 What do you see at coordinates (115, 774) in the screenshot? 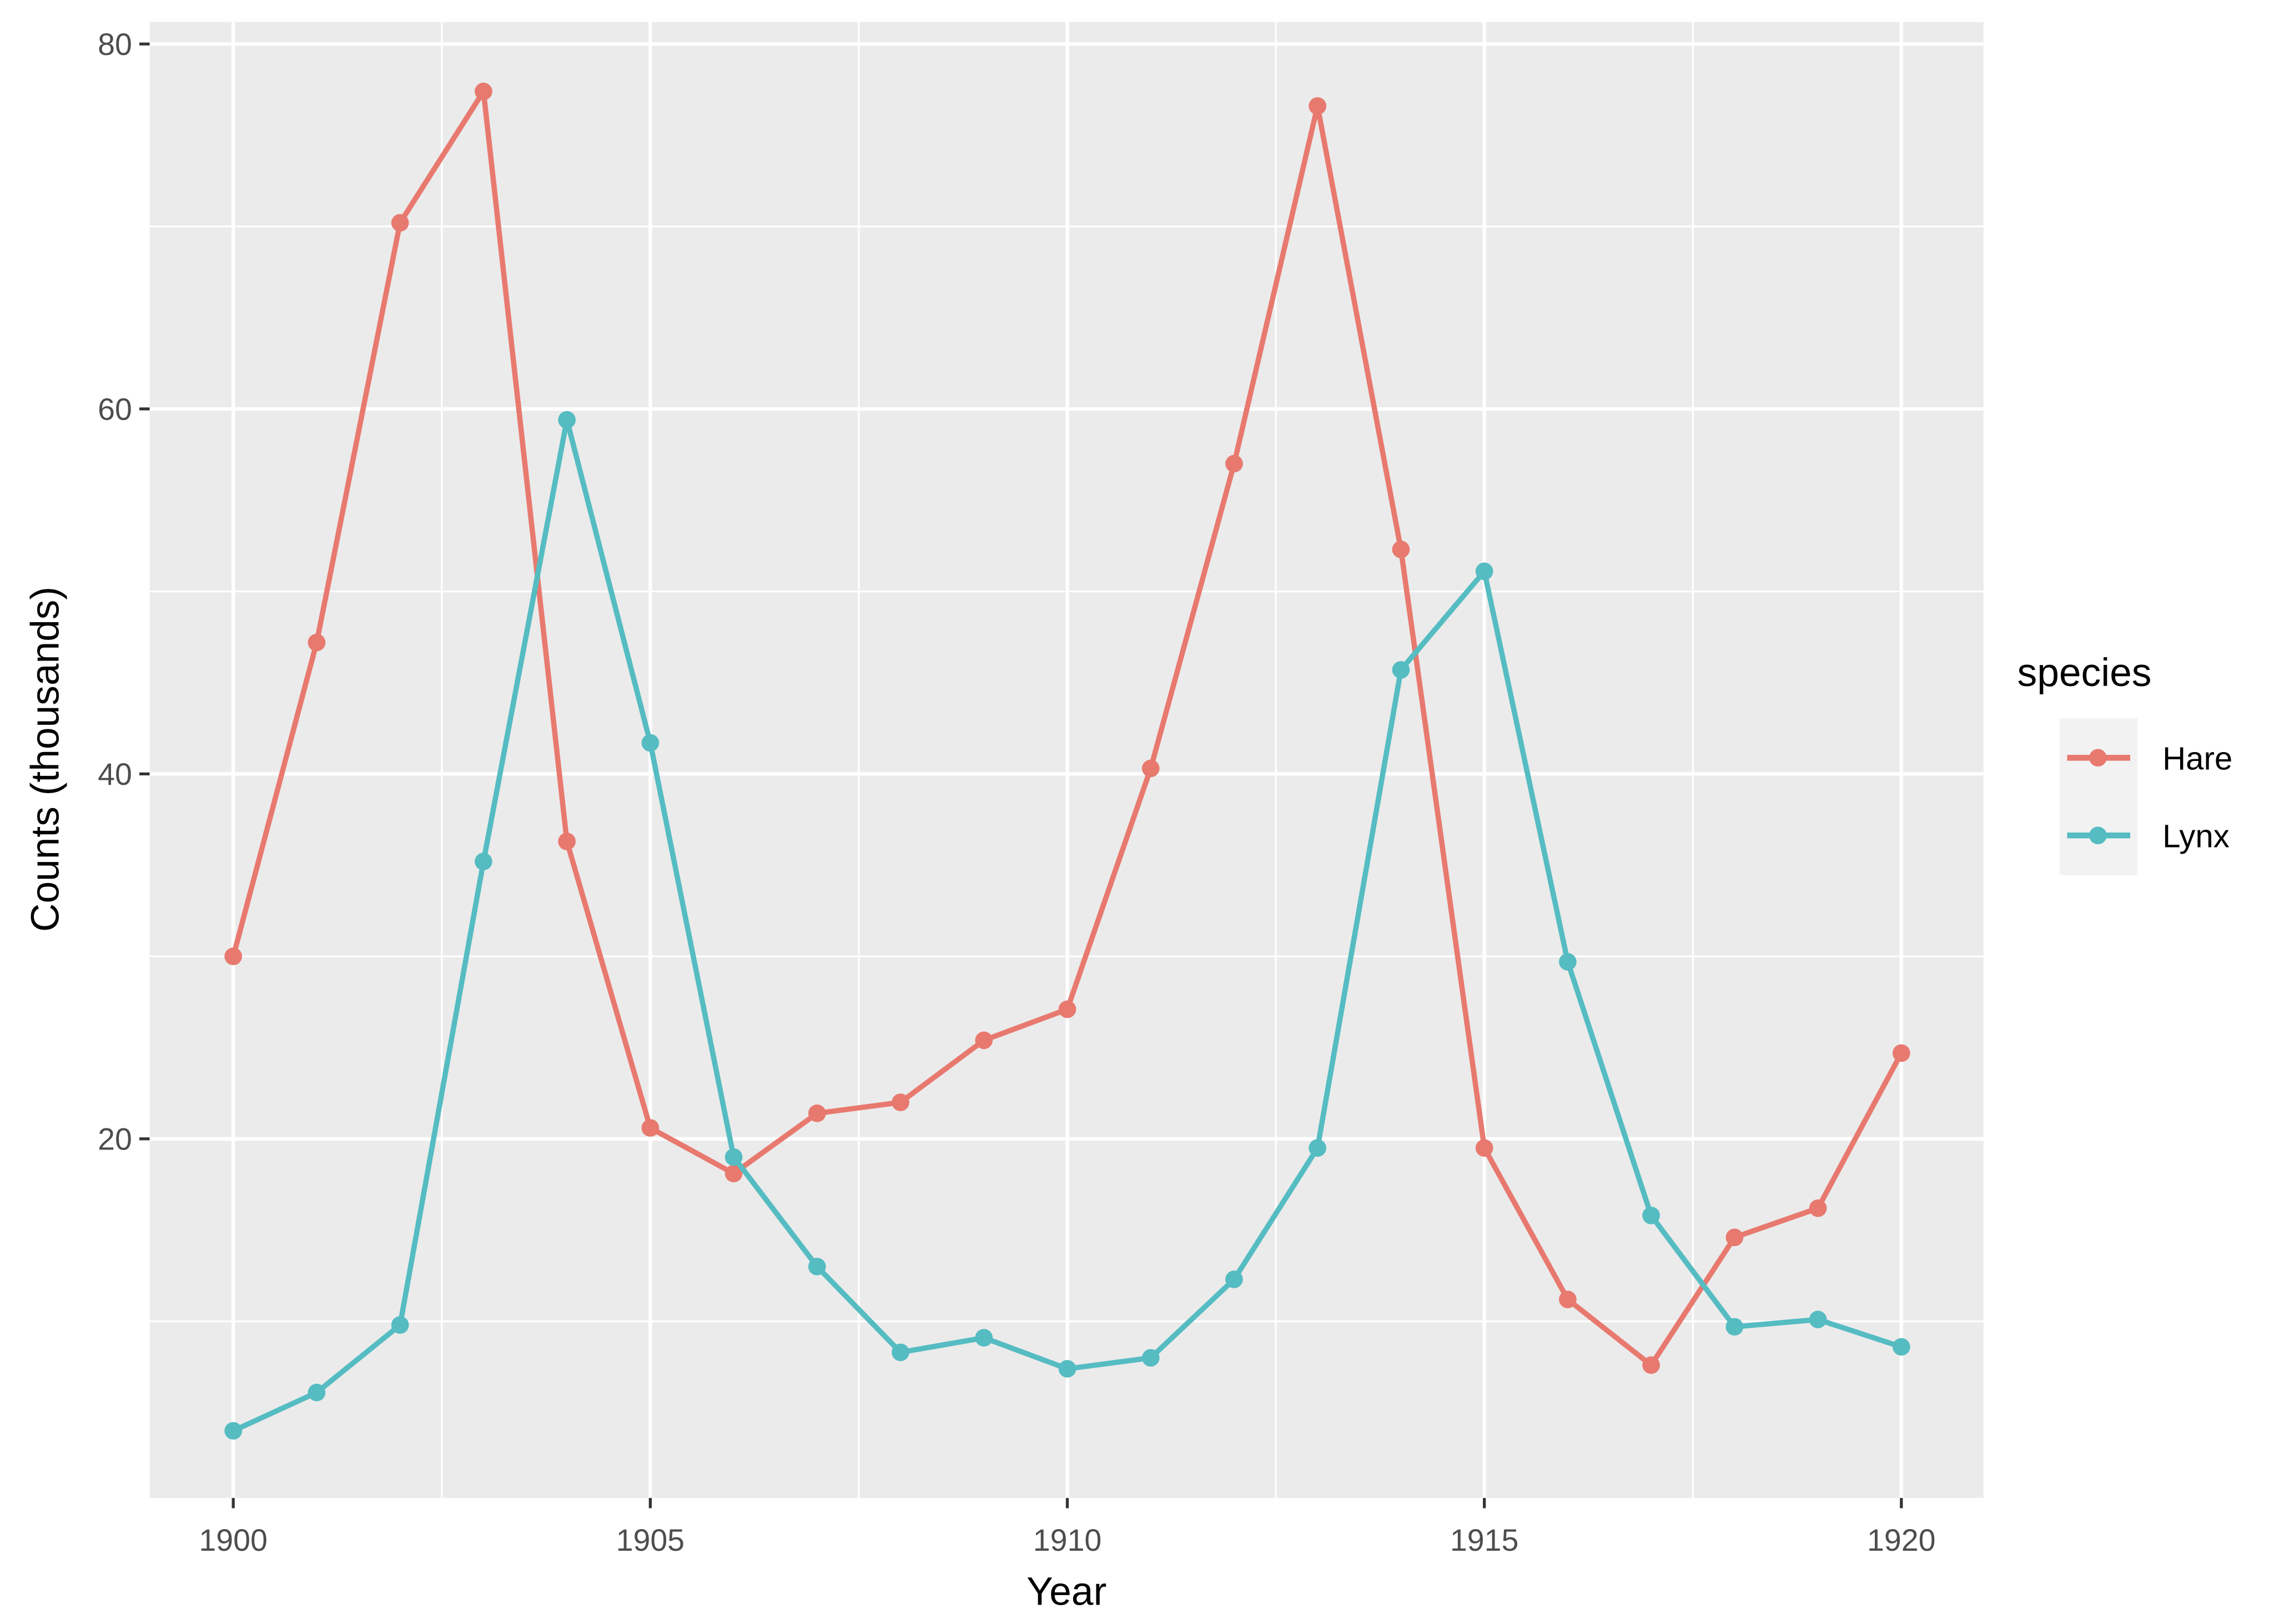
I see `y-tick-label: 40` at bounding box center [115, 774].